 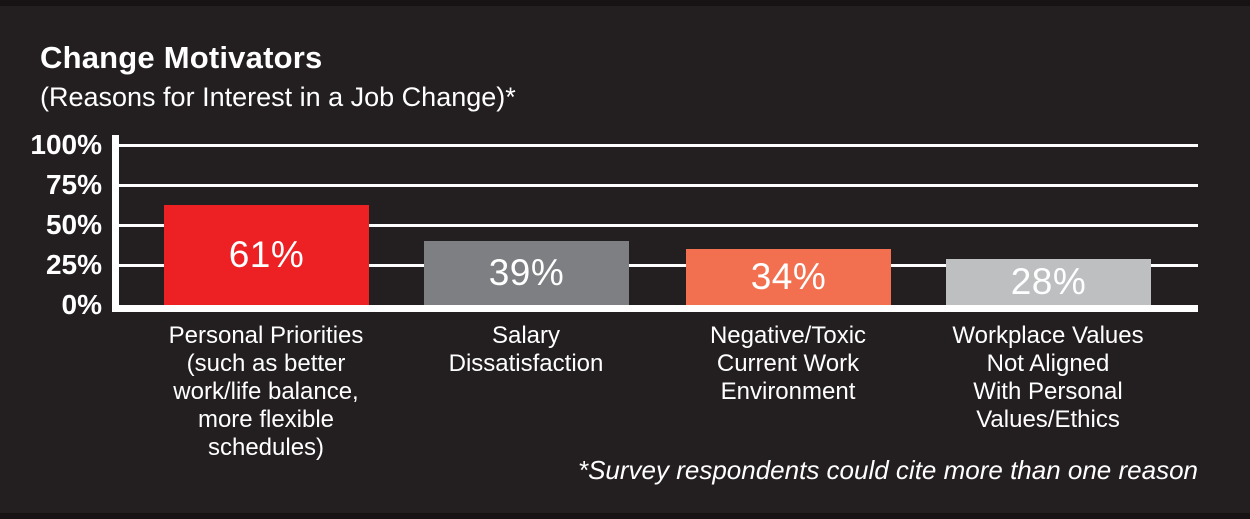 I want to click on y-tick-label: 100%, so click(x=66, y=144).